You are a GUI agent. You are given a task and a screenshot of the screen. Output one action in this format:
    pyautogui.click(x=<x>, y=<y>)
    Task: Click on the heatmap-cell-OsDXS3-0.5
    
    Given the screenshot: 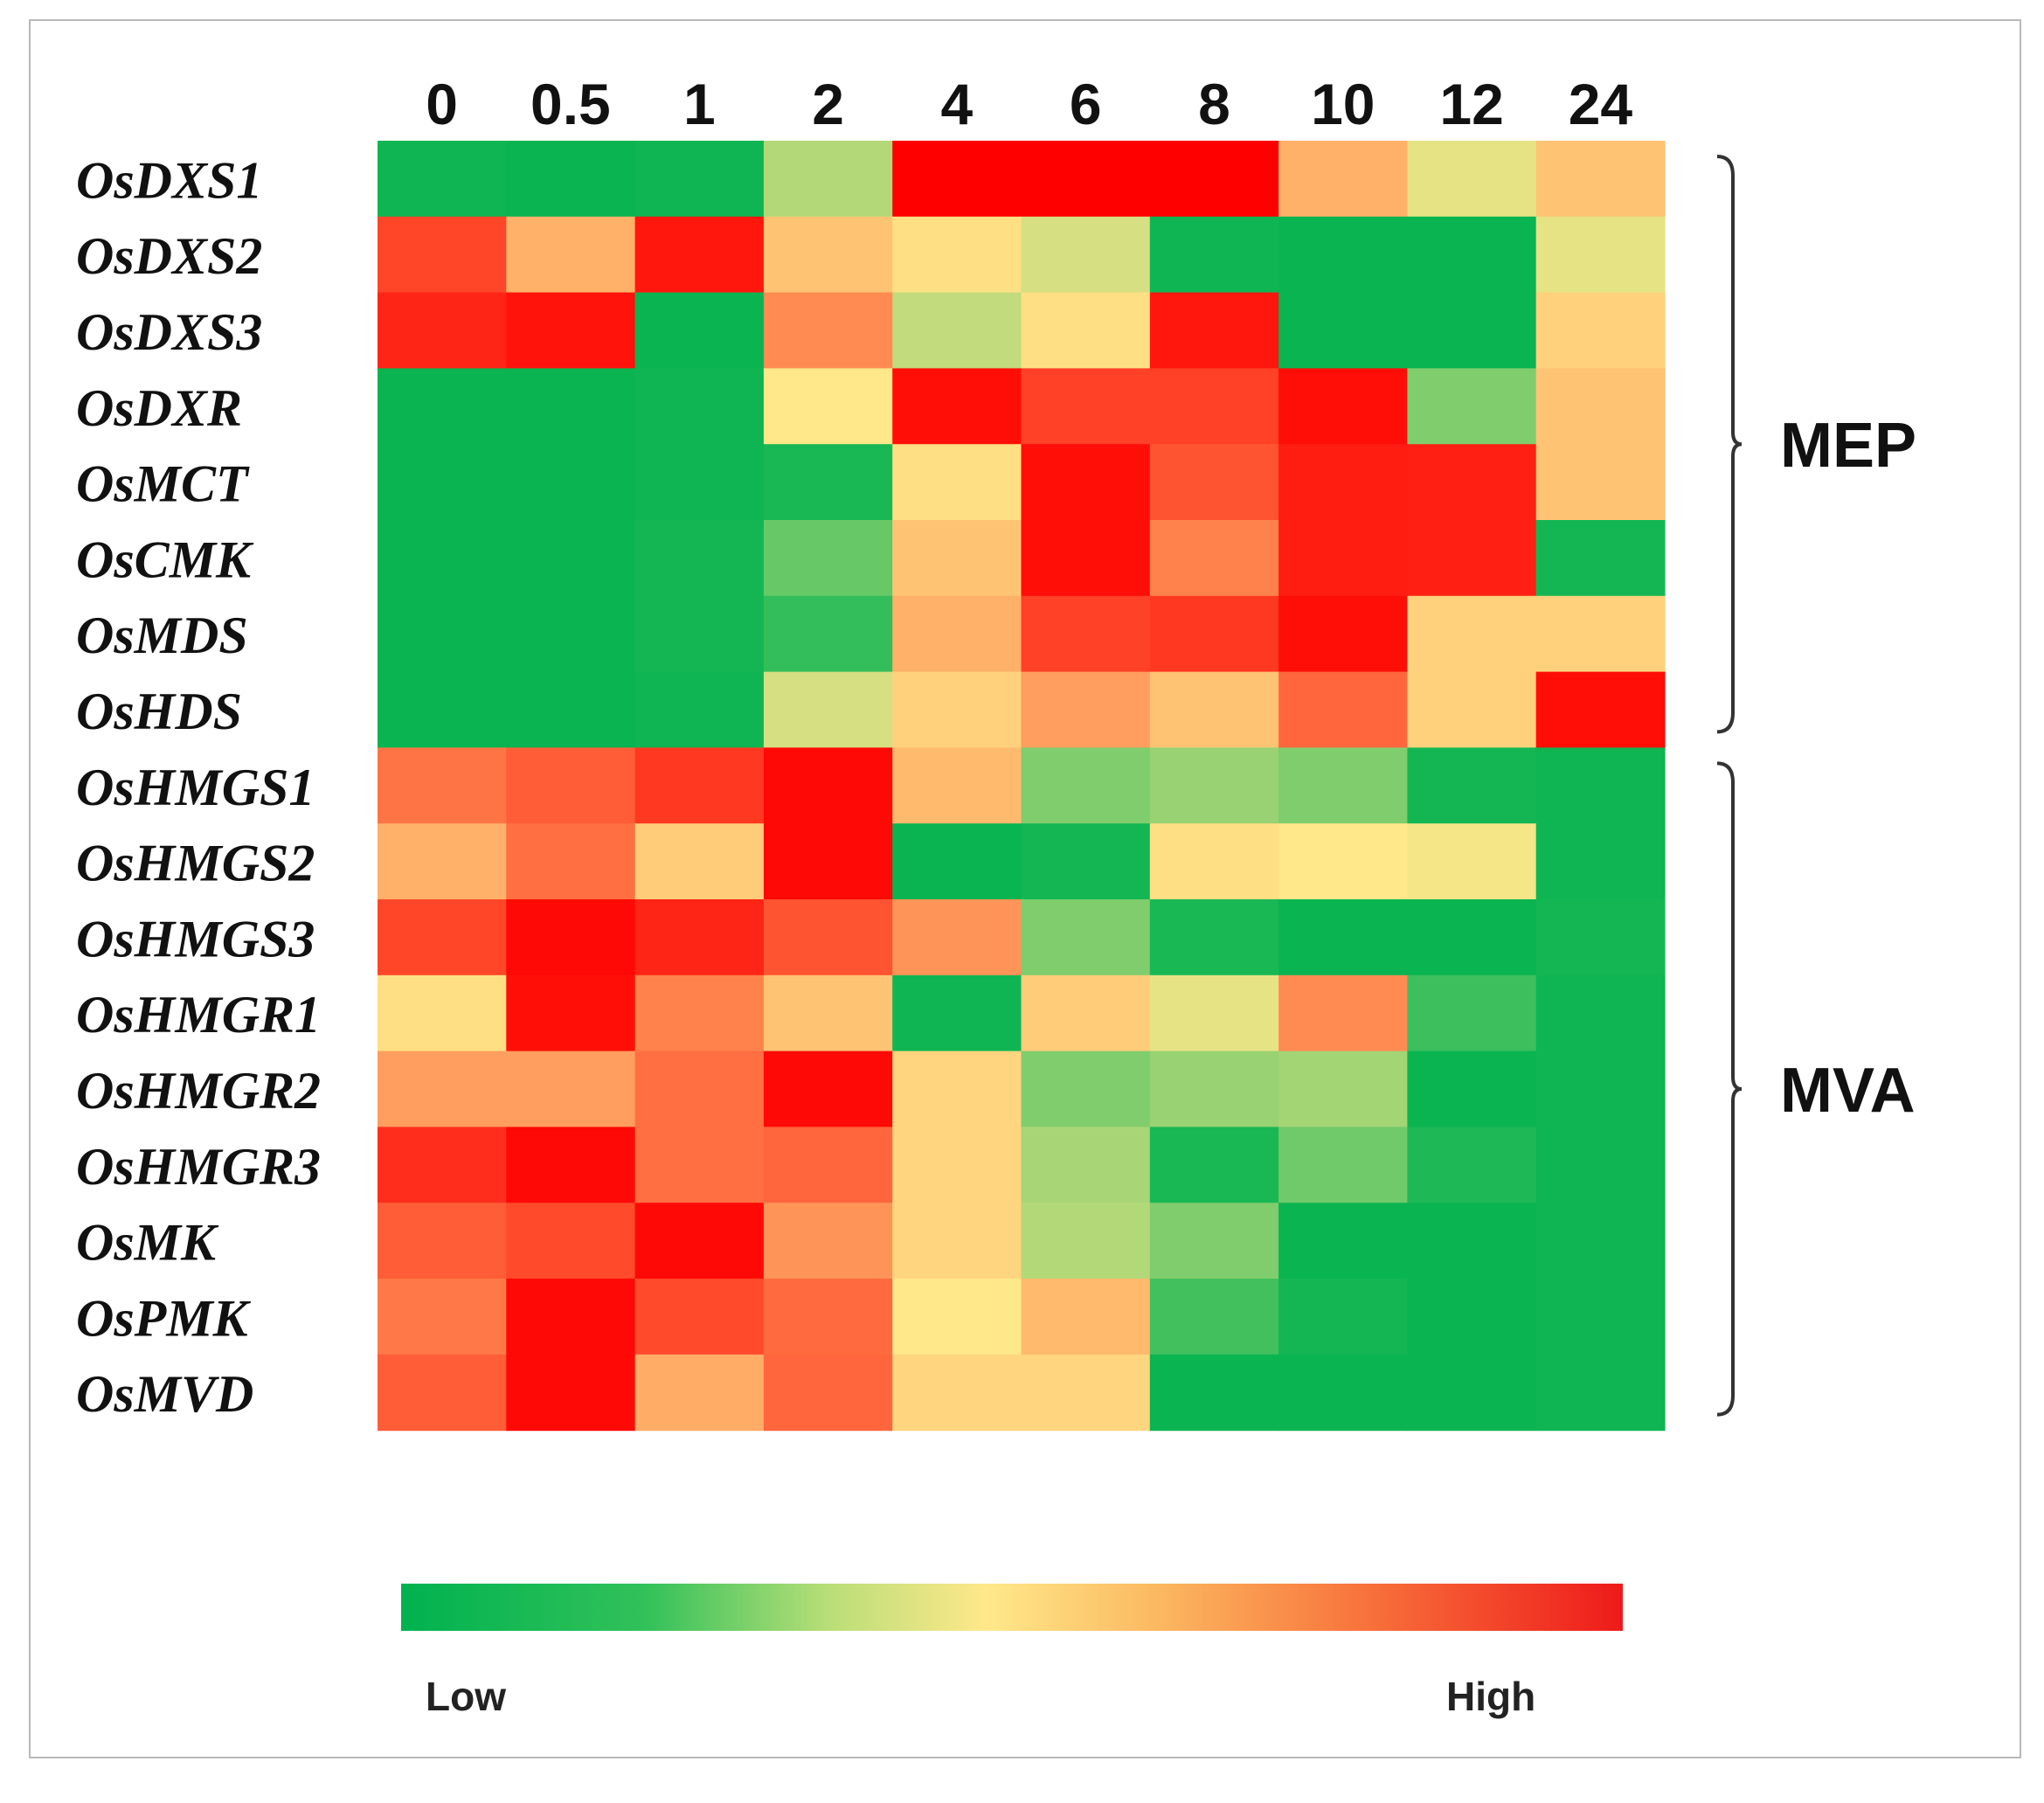 What is the action you would take?
    pyautogui.click(x=571, y=330)
    